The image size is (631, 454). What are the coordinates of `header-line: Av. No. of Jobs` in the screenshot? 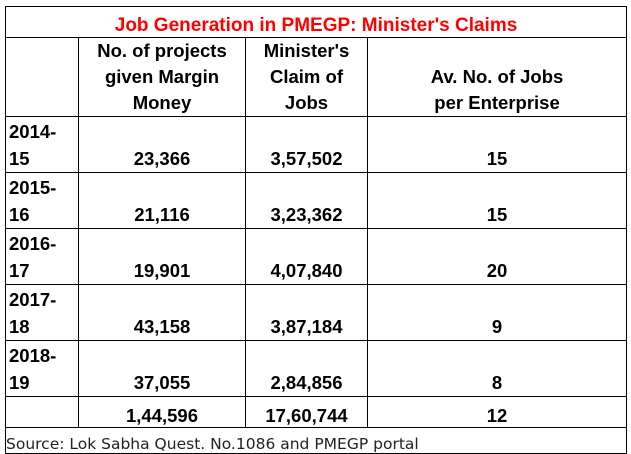 It's located at (497, 76).